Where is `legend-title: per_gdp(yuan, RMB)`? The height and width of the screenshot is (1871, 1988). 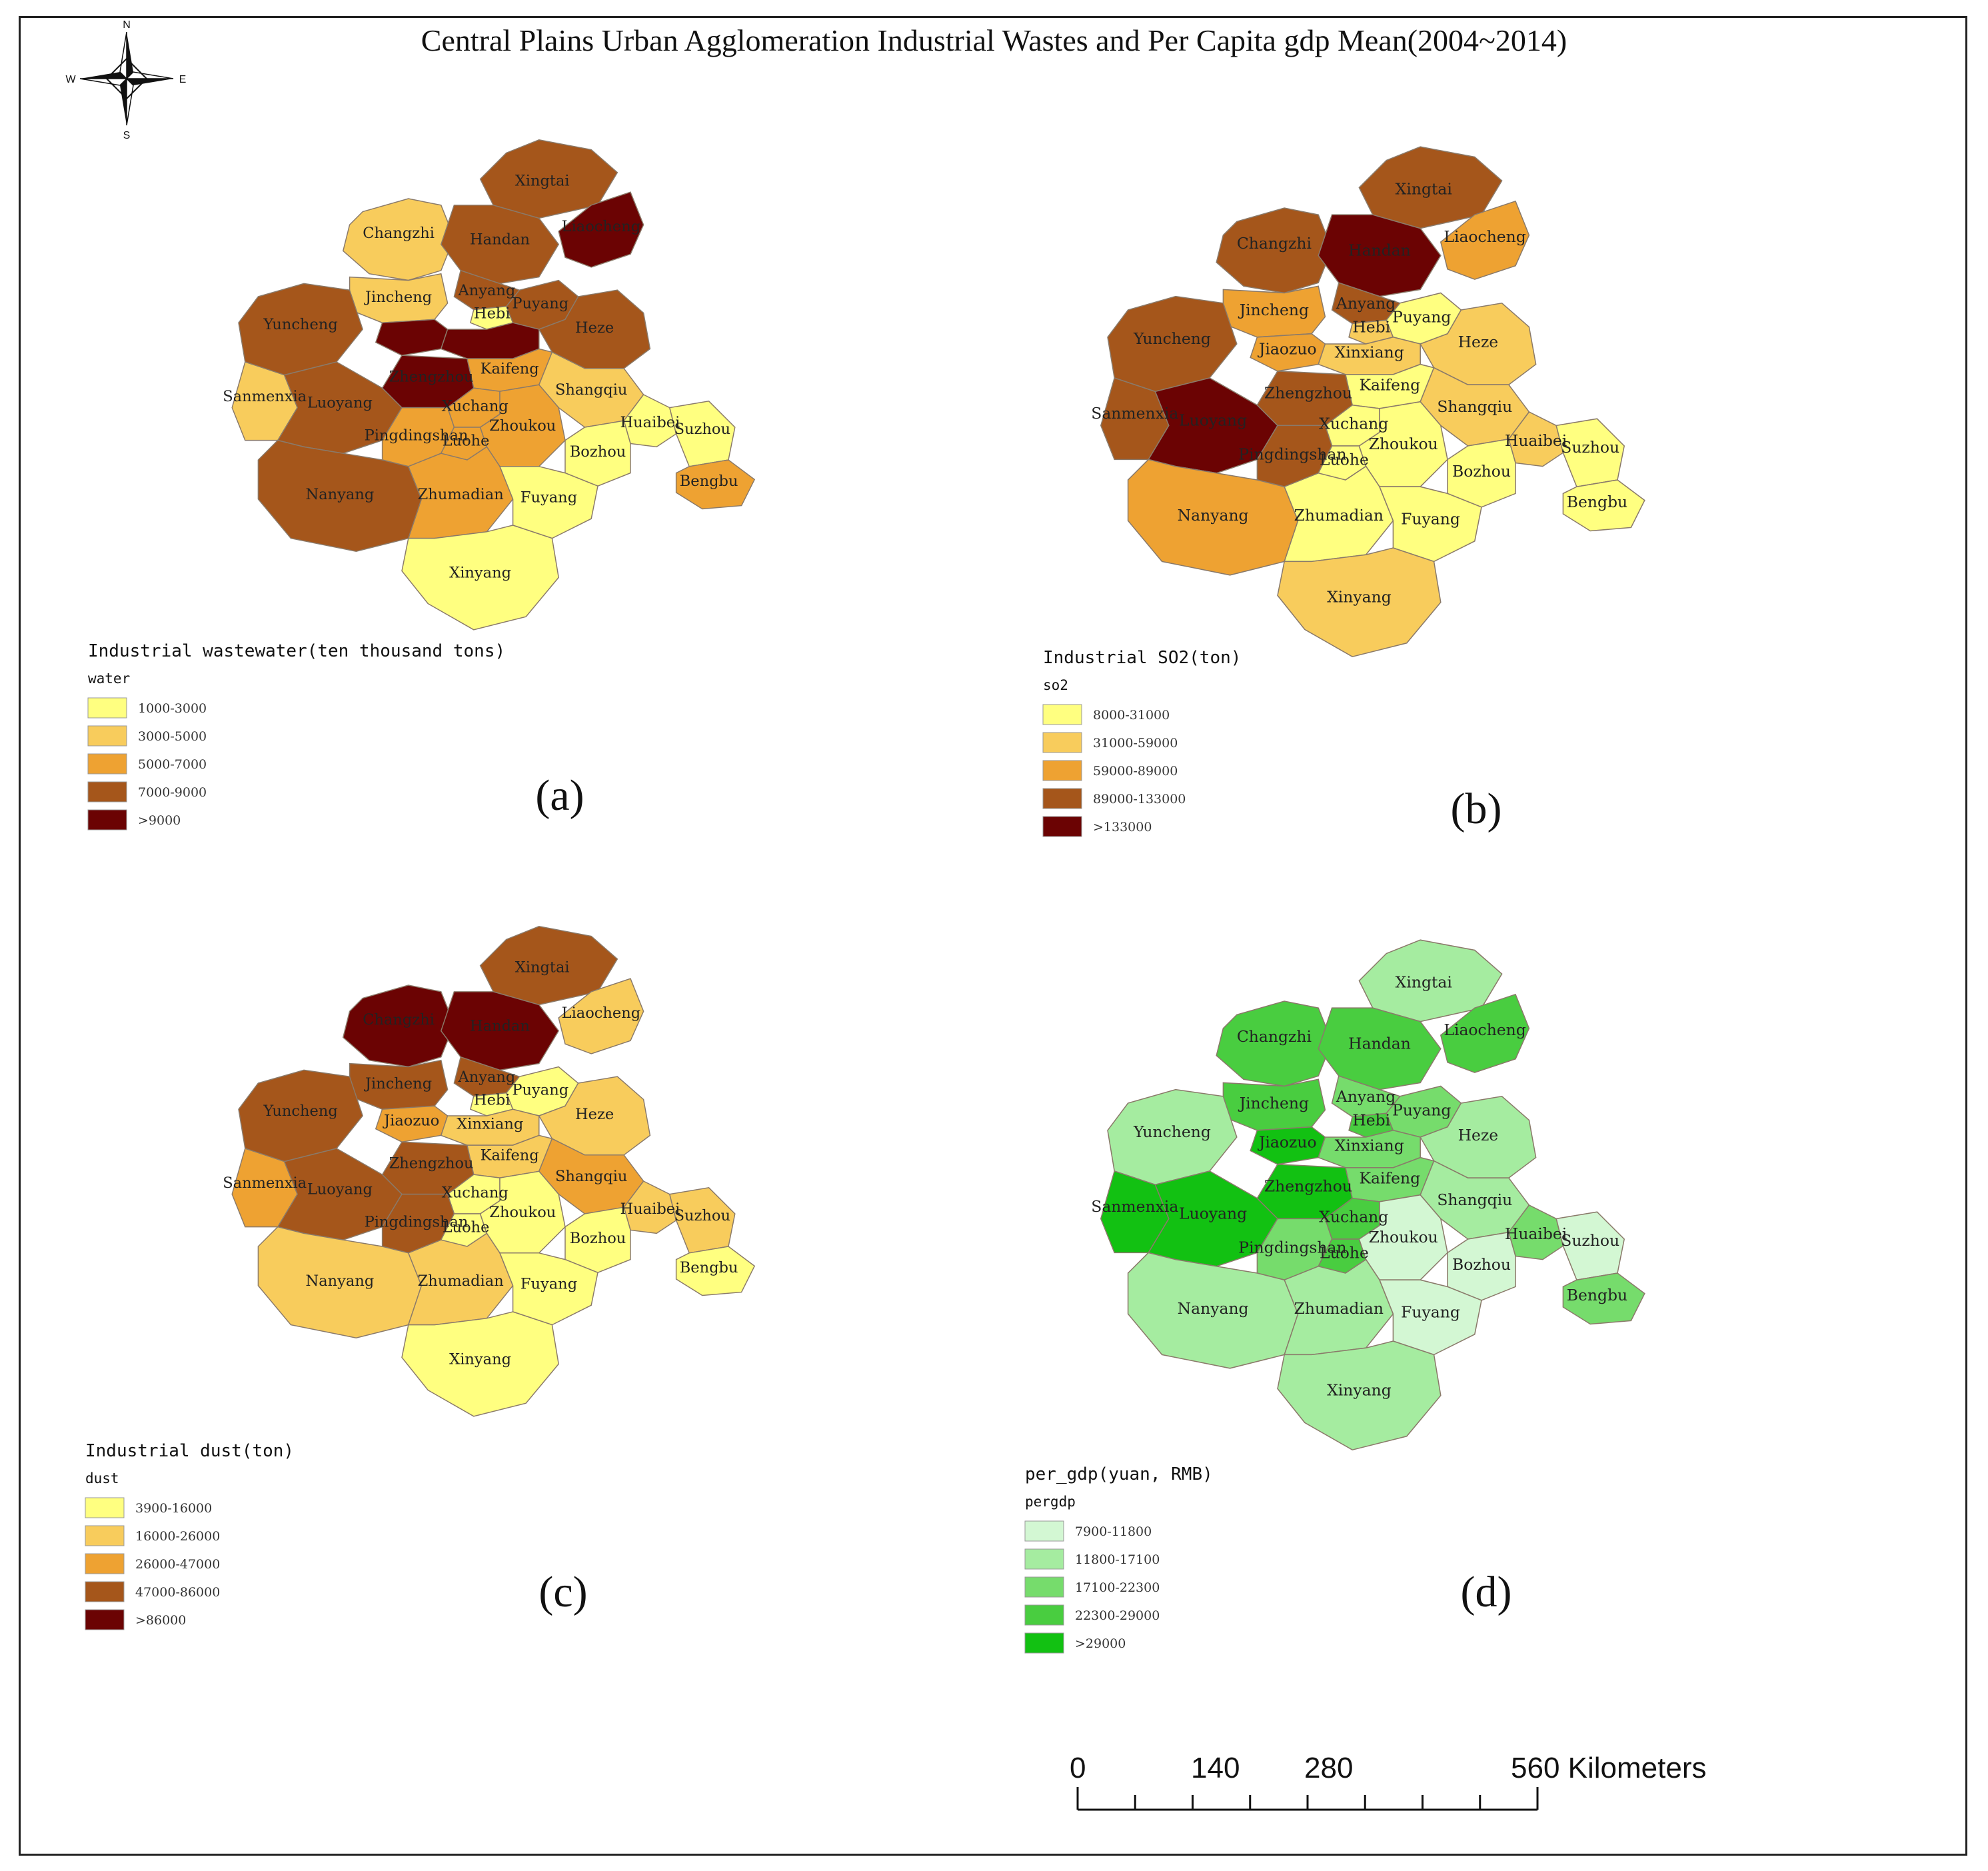
legend-title: per_gdp(yuan, RMB) is located at coordinates (1119, 1474).